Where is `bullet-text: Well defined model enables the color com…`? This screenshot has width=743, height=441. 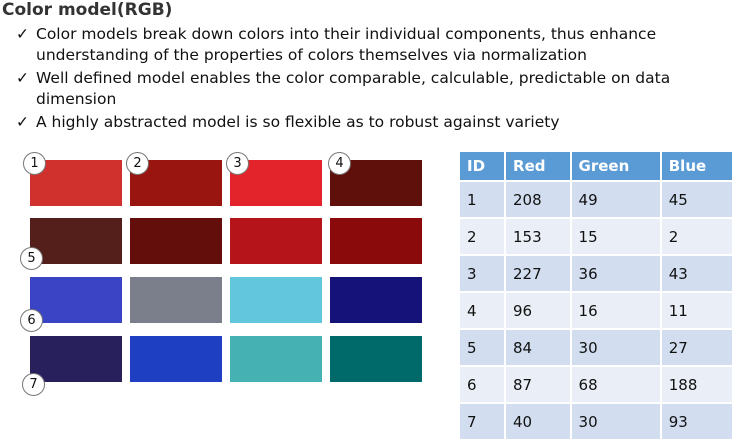
bullet-text: Well defined model enables the color com… is located at coordinates (353, 88).